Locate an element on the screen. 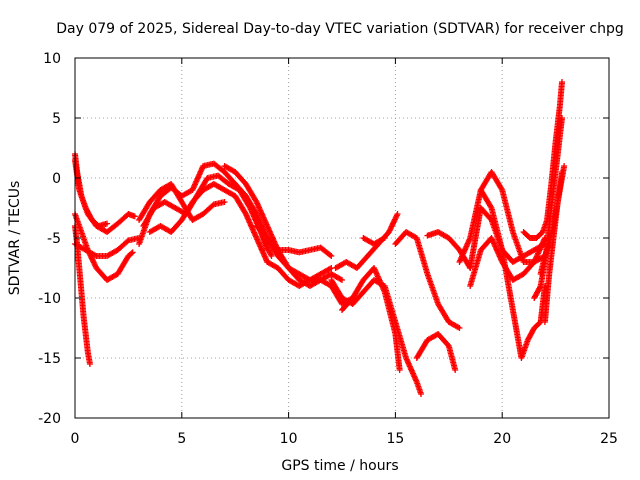 The width and height of the screenshot is (640, 480). y-axis-label: SDTVAR / TECUs is located at coordinates (15, 238).